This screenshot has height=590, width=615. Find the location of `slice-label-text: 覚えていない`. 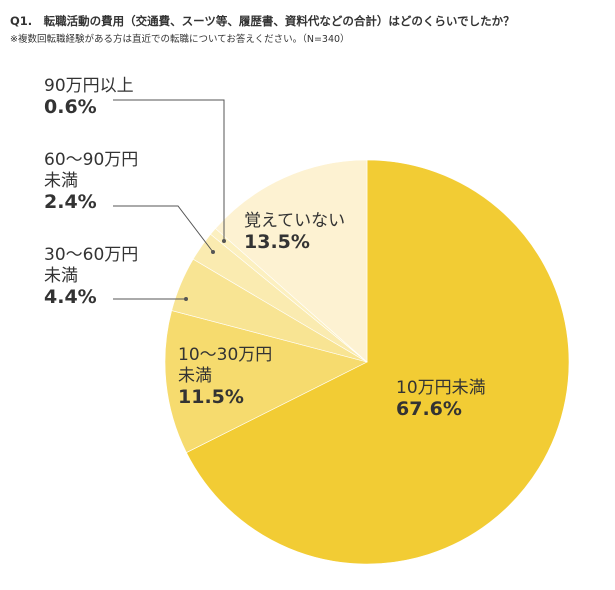

slice-label-text: 覚えていない is located at coordinates (295, 221).